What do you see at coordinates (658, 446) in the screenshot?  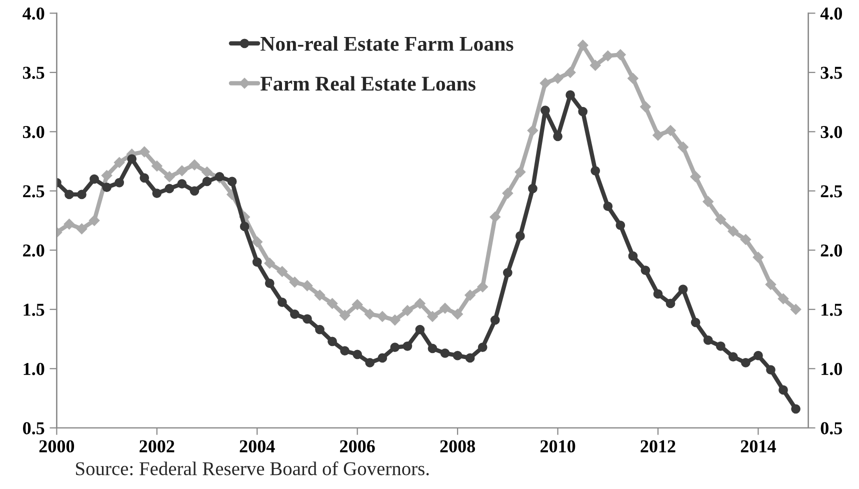 I see `x-tick-label: 2012` at bounding box center [658, 446].